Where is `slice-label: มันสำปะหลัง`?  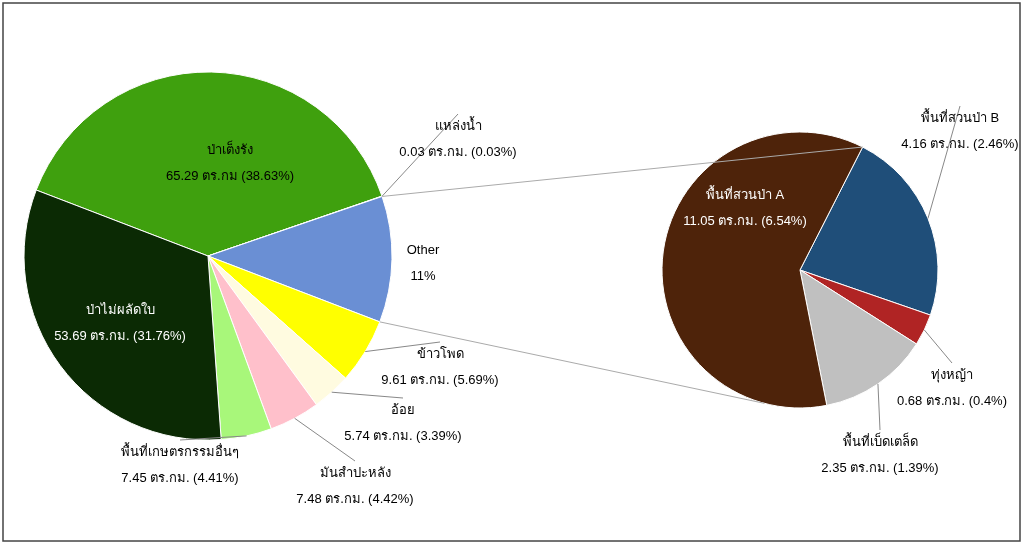 slice-label: มันสำปะหลัง is located at coordinates (355, 472).